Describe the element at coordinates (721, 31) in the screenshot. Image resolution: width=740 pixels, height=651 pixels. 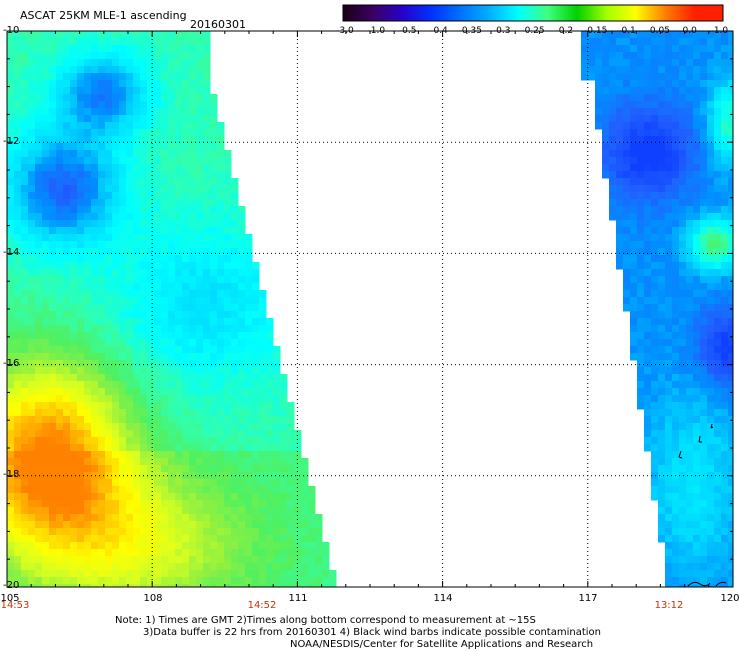
I see `color-scale-label: 1.0` at that location.